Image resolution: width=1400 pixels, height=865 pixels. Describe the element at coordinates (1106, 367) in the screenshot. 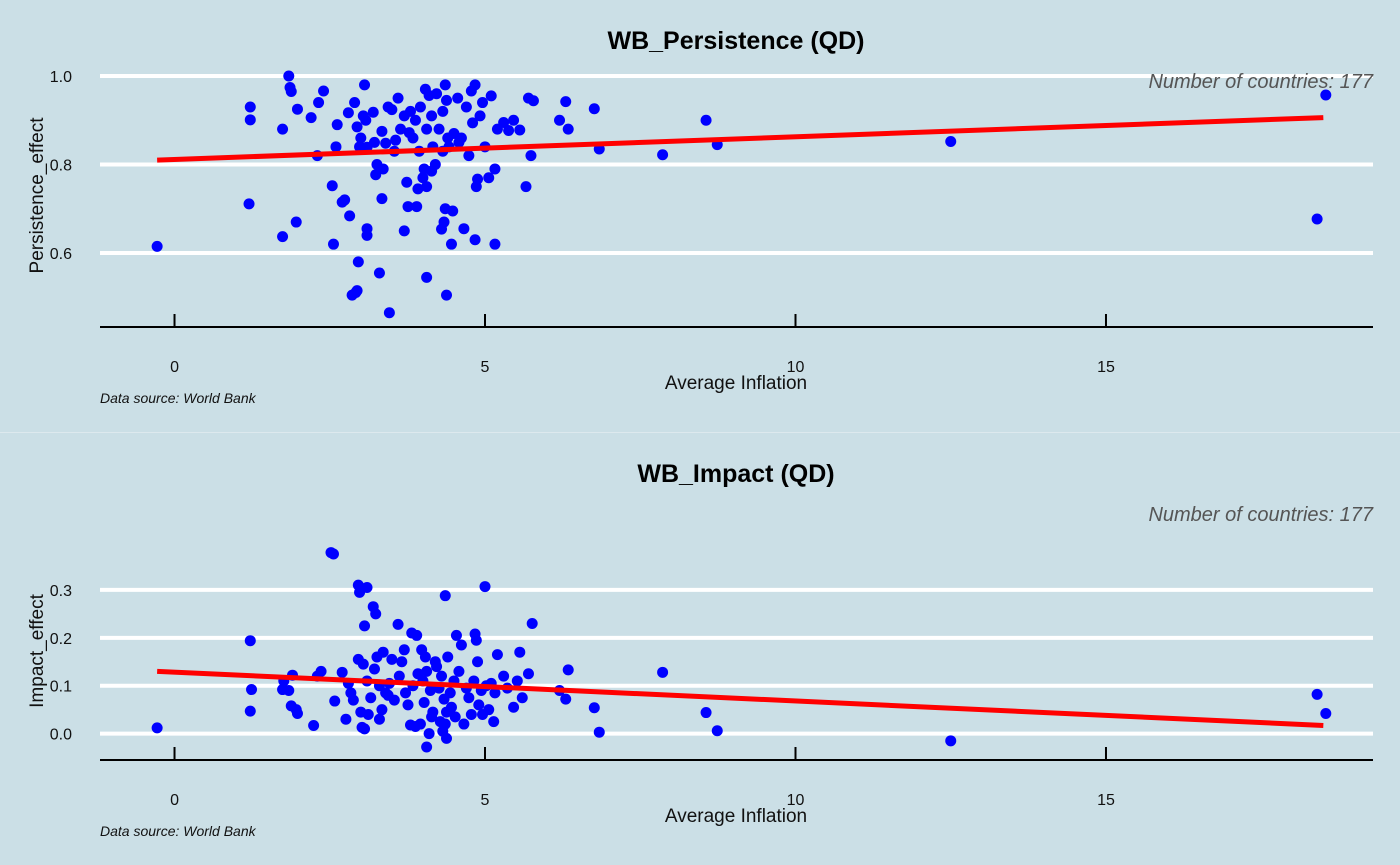

I see `x-tick-label: 15` at that location.